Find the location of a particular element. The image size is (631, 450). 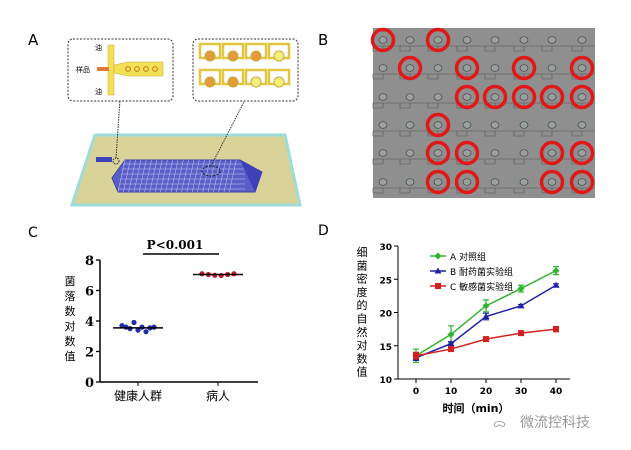

legend-label: A 对照组 is located at coordinates (468, 257).